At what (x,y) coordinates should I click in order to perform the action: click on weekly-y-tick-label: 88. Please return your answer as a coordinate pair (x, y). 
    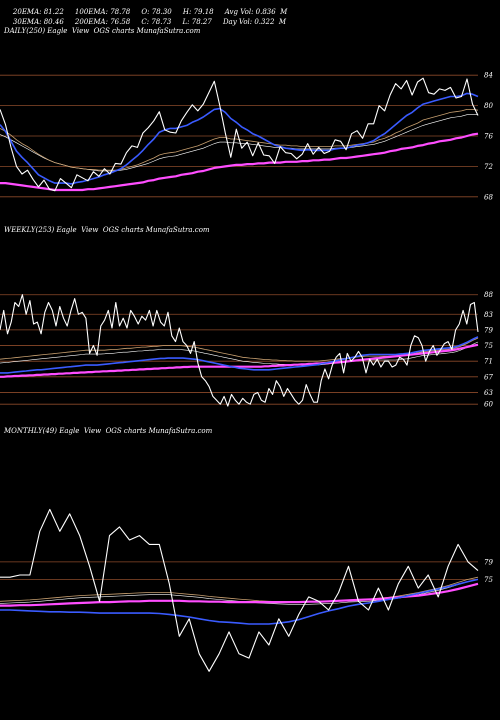
    Looking at the image, I should click on (488, 295).